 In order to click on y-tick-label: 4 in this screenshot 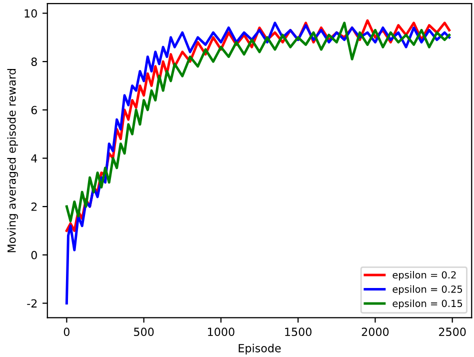, I will do `click(34, 158)`.